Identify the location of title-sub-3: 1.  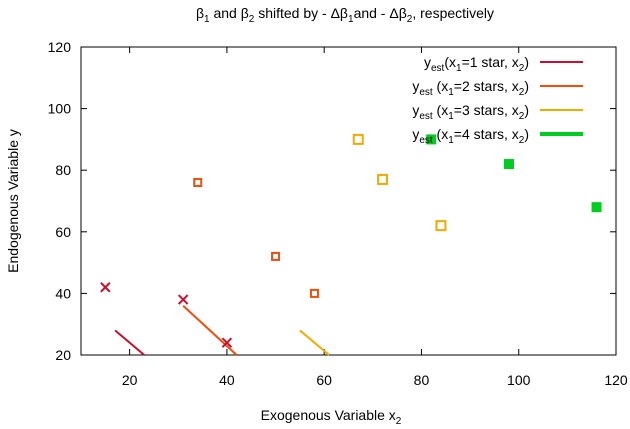
(351, 19).